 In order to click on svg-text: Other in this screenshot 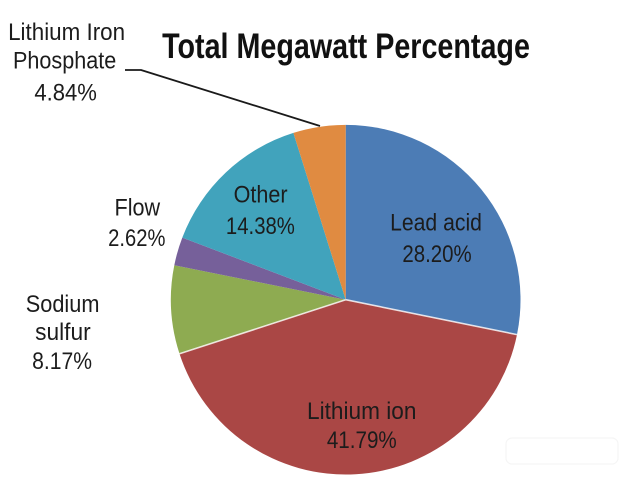, I will do `click(261, 194)`.